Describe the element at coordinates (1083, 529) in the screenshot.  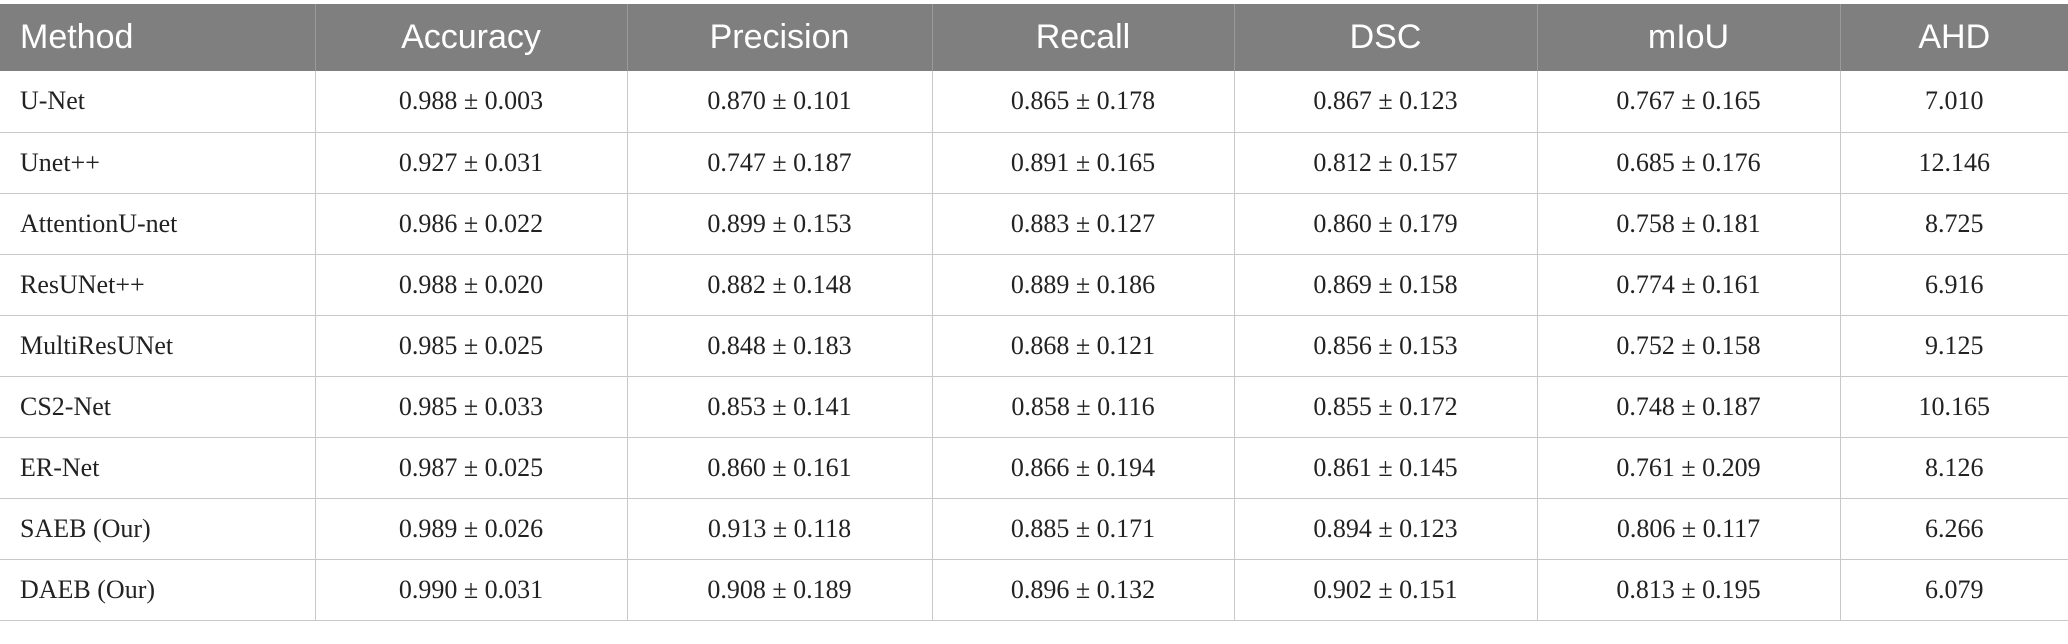
I see `cell-recall: 0.885 ± 0.171` at that location.